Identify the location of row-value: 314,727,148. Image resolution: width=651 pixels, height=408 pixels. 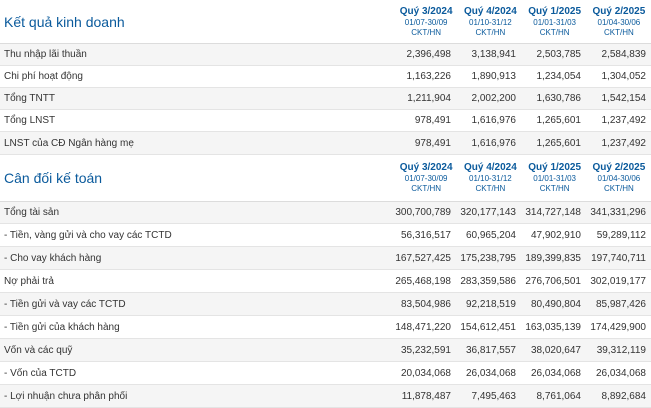
(553, 212).